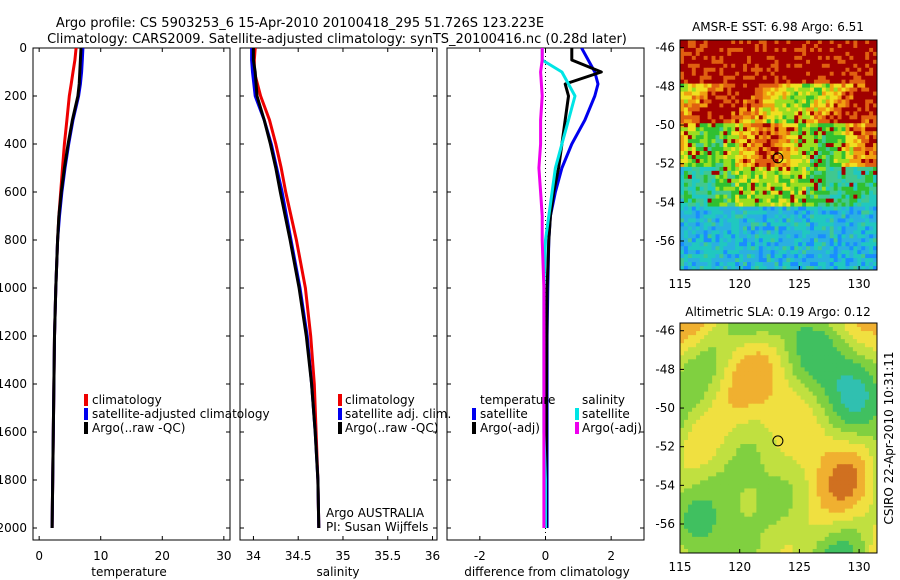 The width and height of the screenshot is (900, 580). I want to click on difference-series-magenta, so click(541, 288).